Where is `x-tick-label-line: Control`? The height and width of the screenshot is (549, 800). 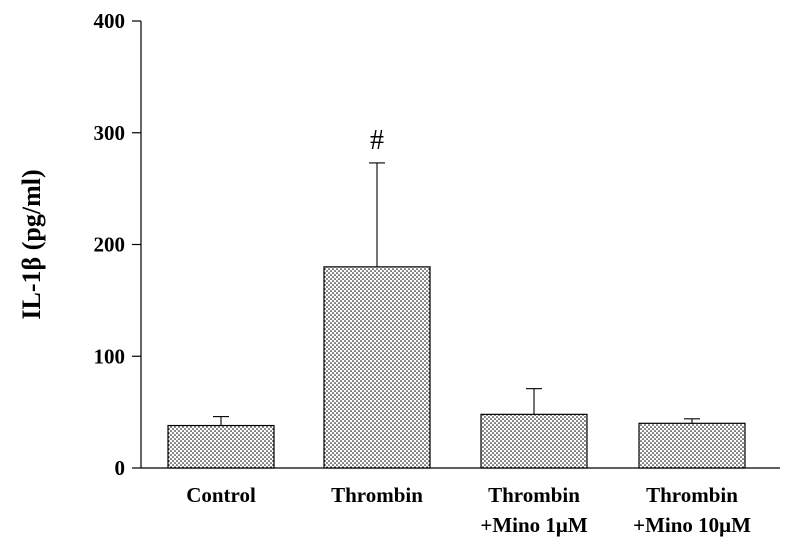 x-tick-label-line: Control is located at coordinates (221, 495).